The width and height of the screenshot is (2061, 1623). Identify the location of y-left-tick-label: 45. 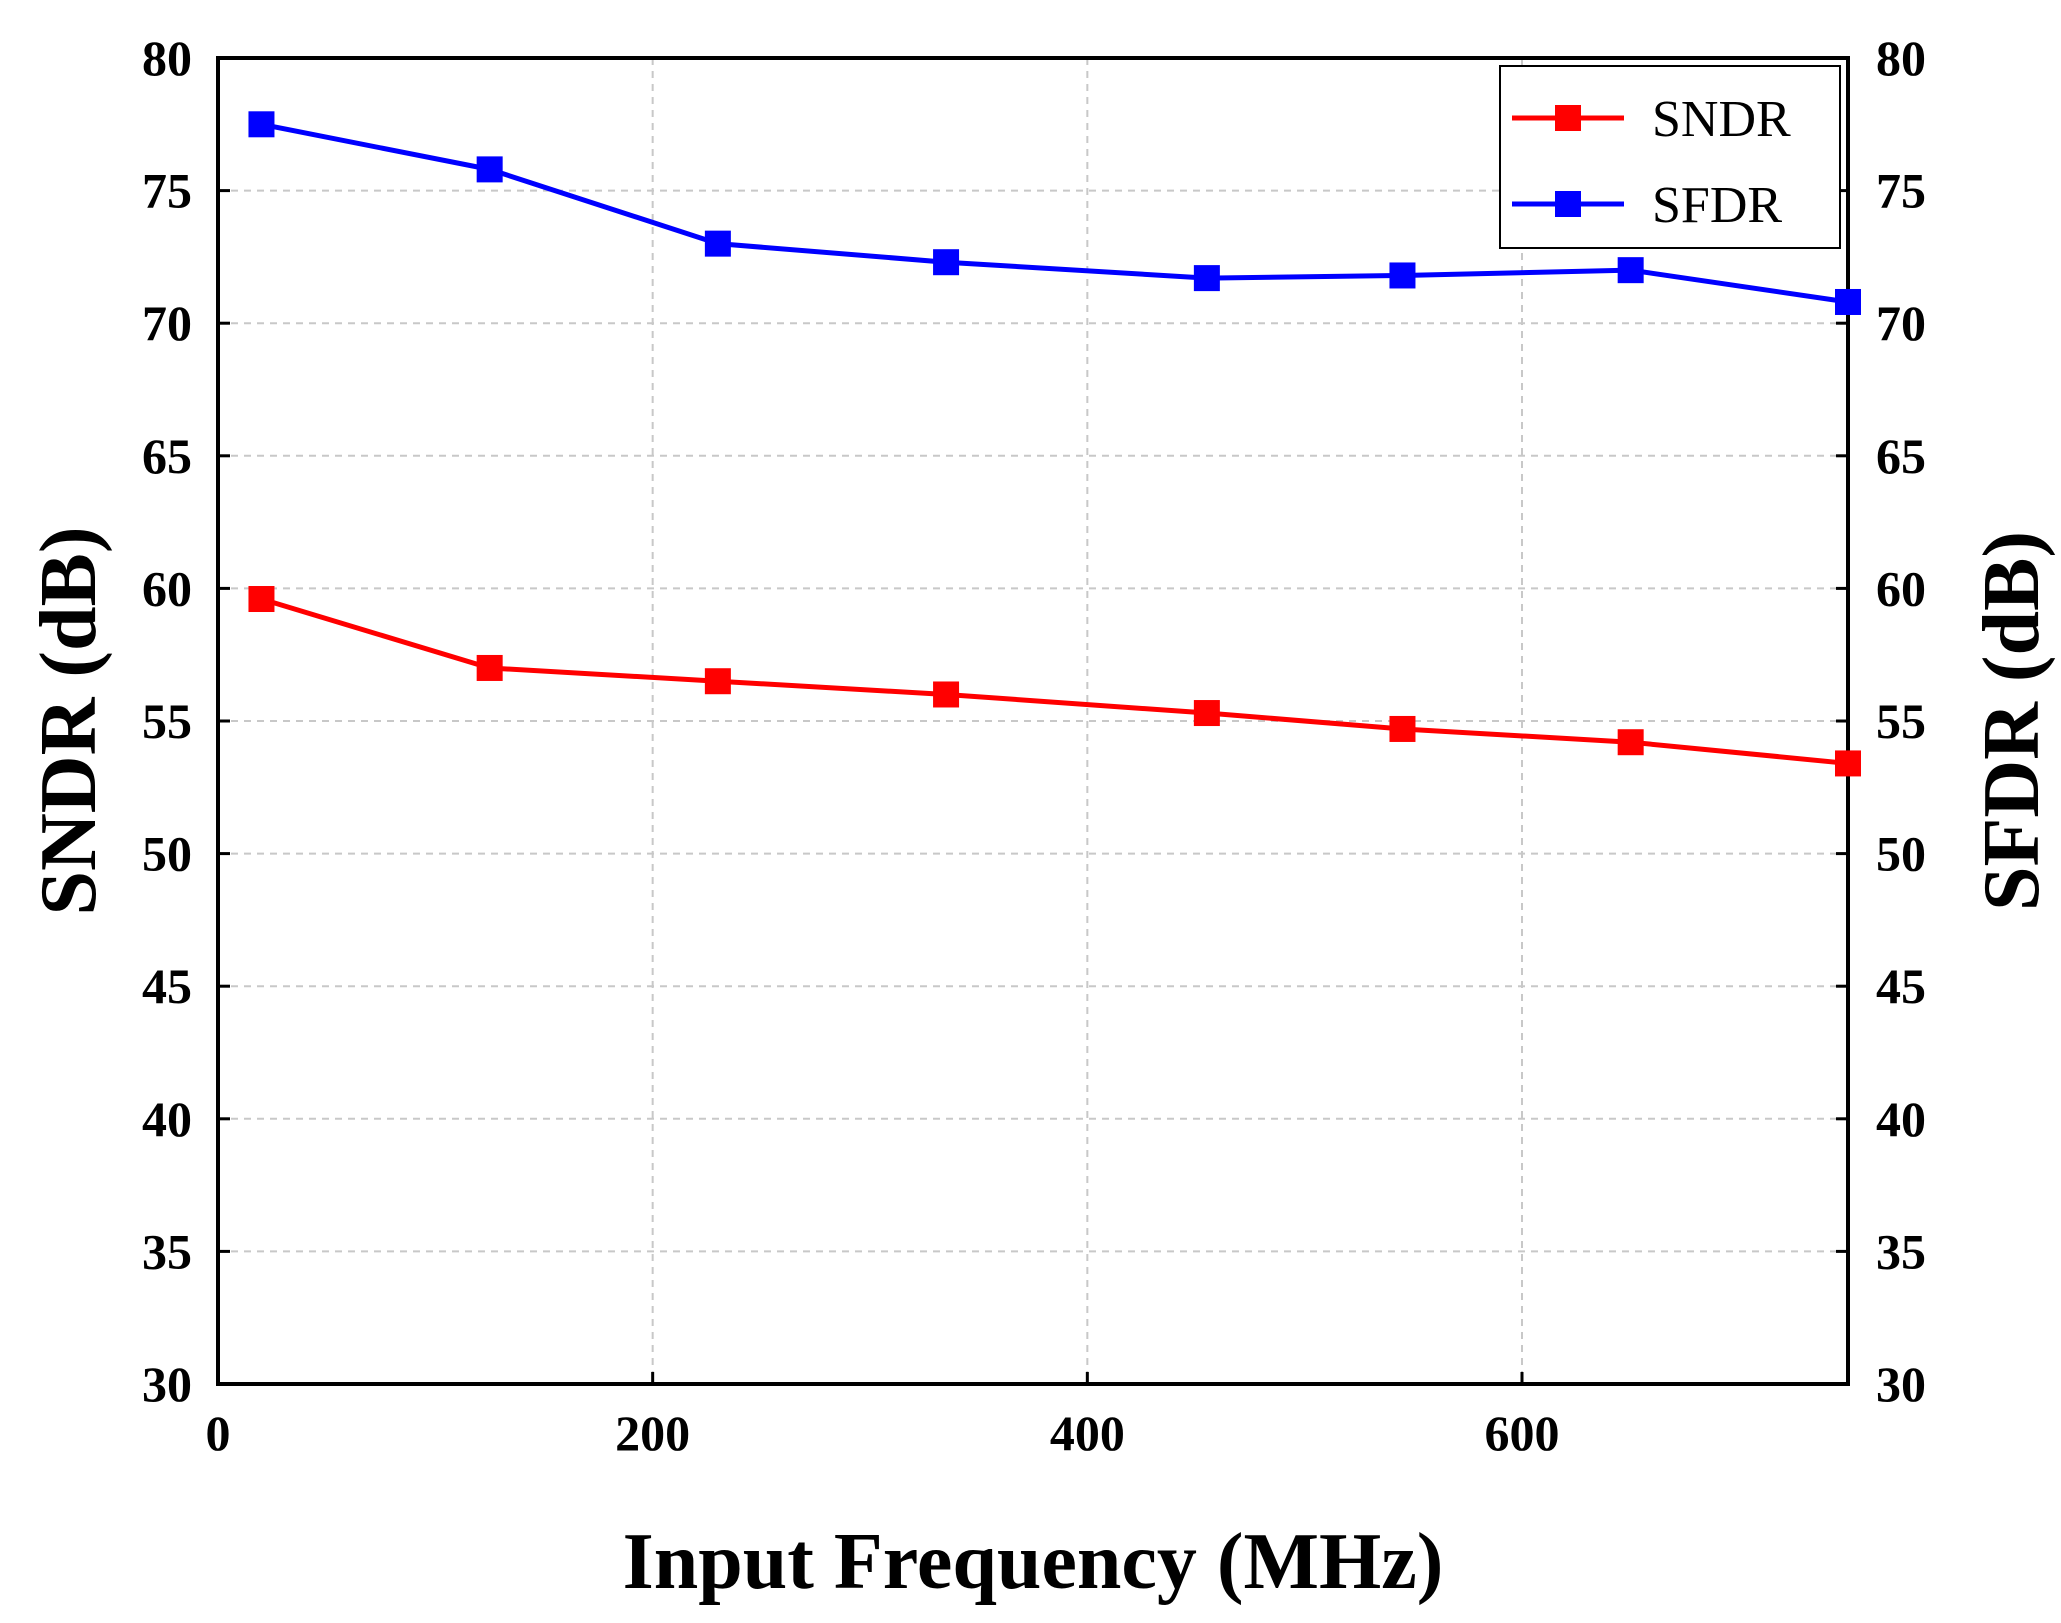
(167, 986).